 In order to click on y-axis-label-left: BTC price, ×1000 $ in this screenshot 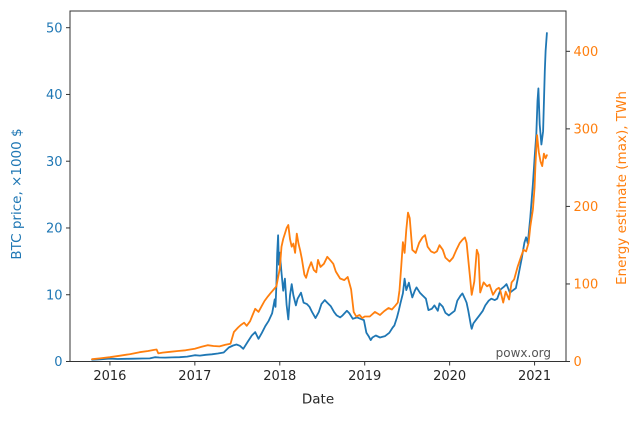, I will do `click(17, 193)`.